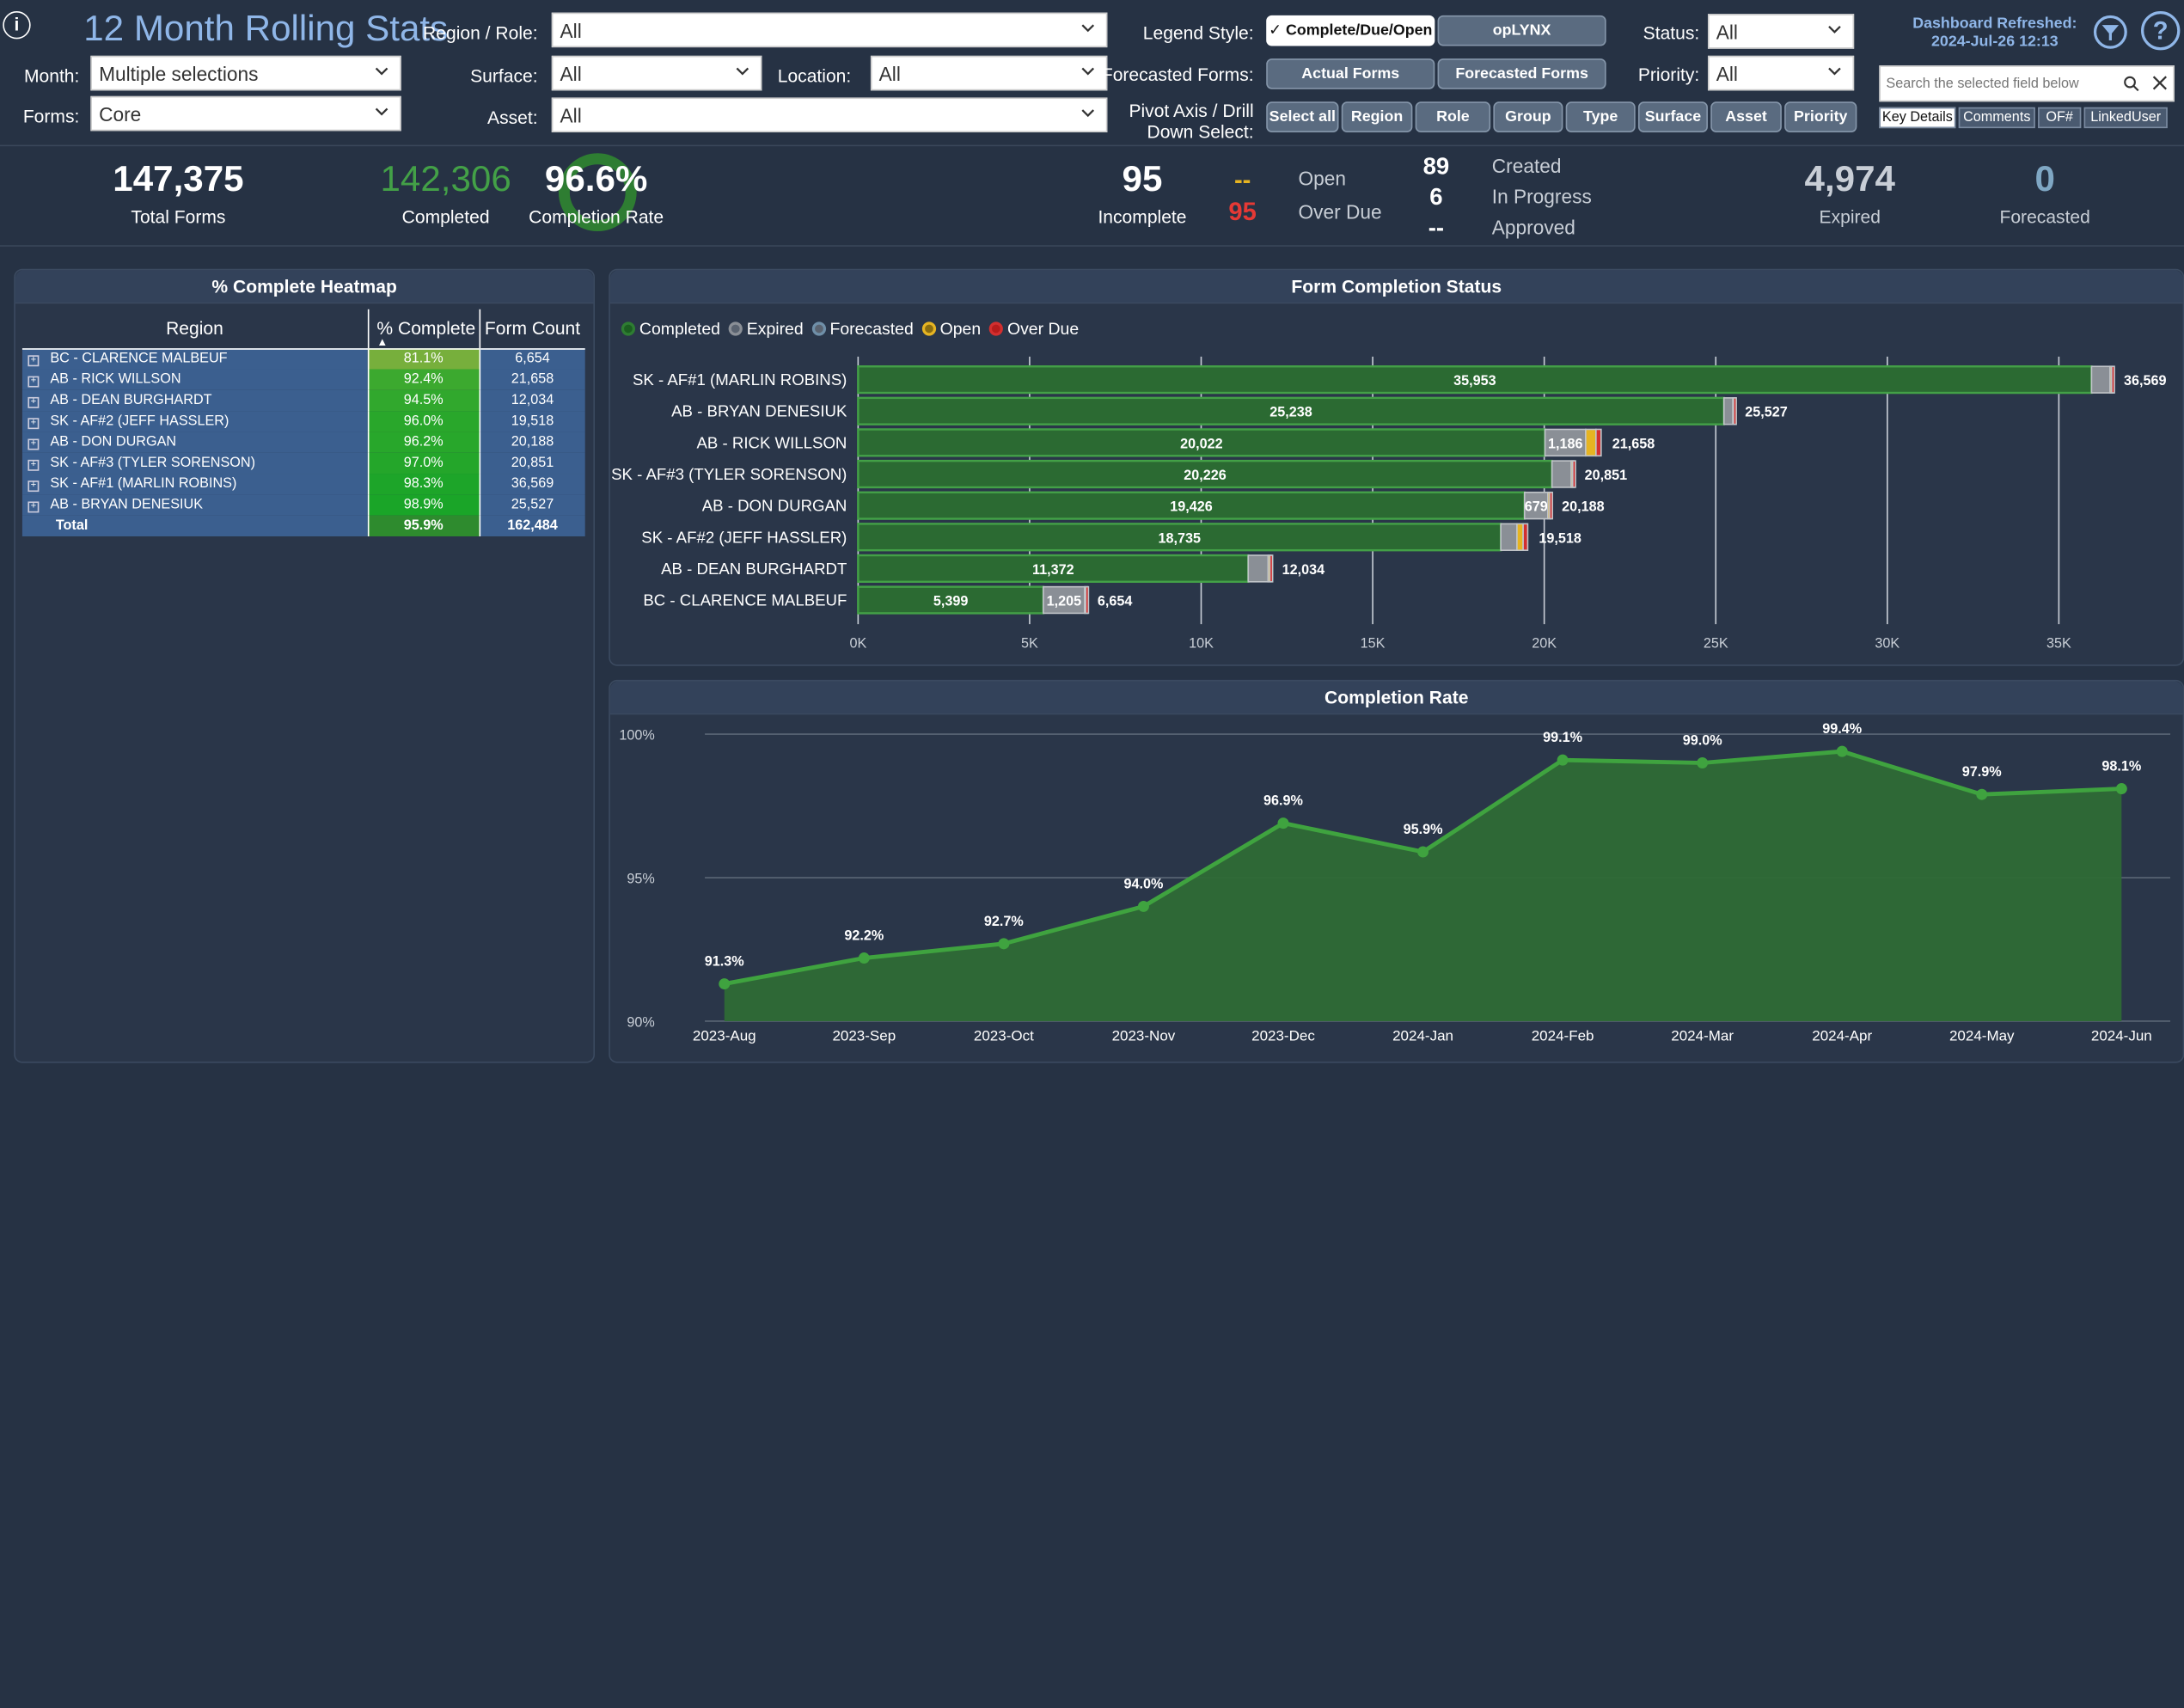 The image size is (2184, 1708). I want to click on data-point-label: 99.4%, so click(1842, 729).